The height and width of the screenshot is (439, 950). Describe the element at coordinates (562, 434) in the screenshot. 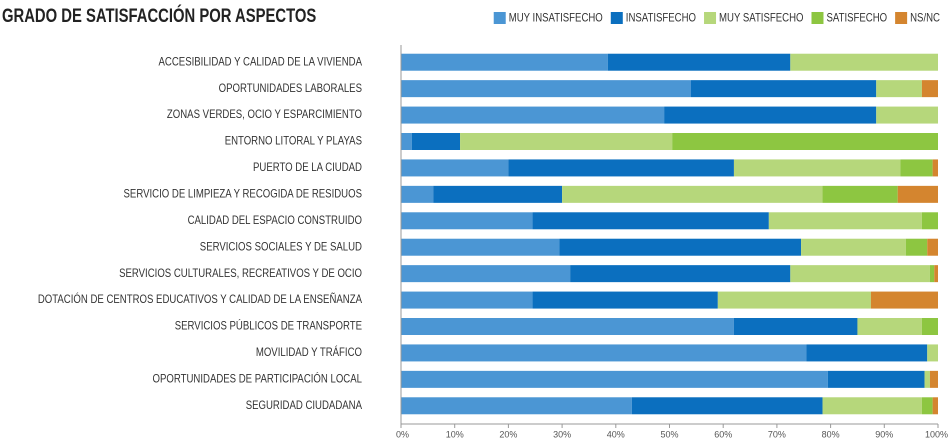

I see `x-tick-label: 30%` at that location.